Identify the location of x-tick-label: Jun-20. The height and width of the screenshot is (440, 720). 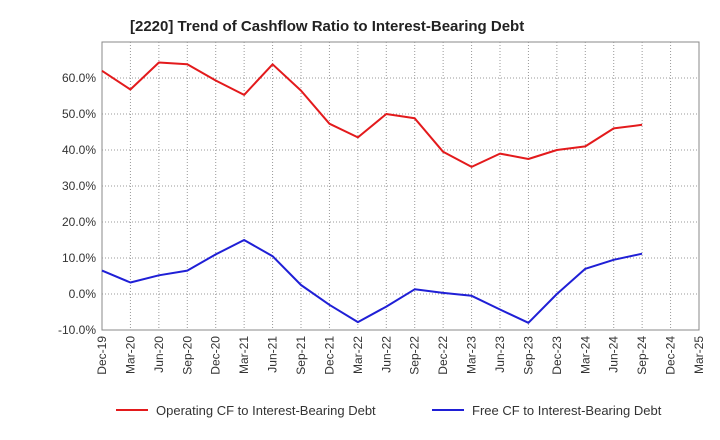
(159, 354).